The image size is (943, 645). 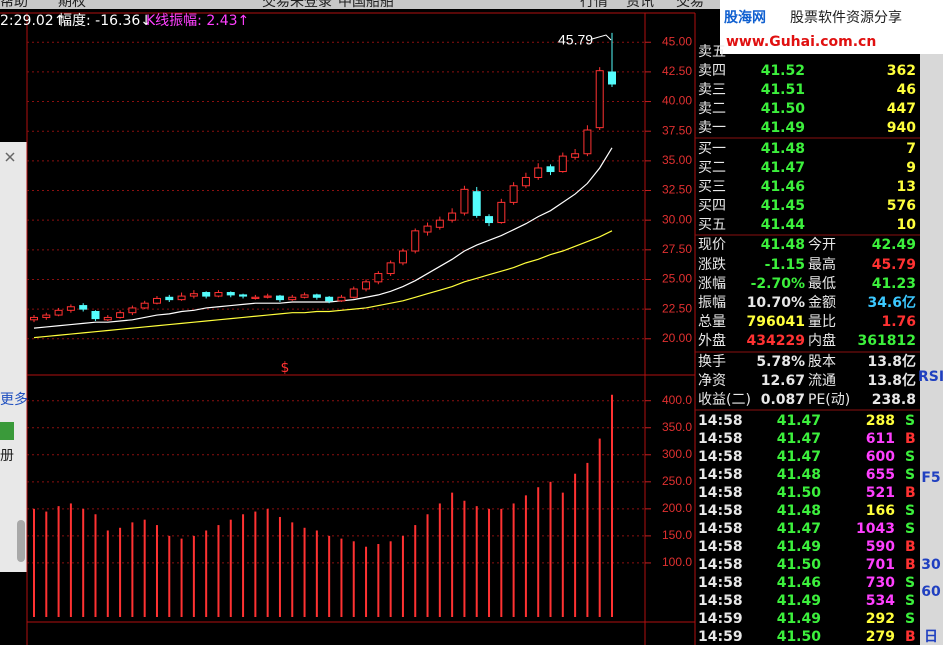 What do you see at coordinates (931, 637) in the screenshot?
I see `toolbar-button: 日` at bounding box center [931, 637].